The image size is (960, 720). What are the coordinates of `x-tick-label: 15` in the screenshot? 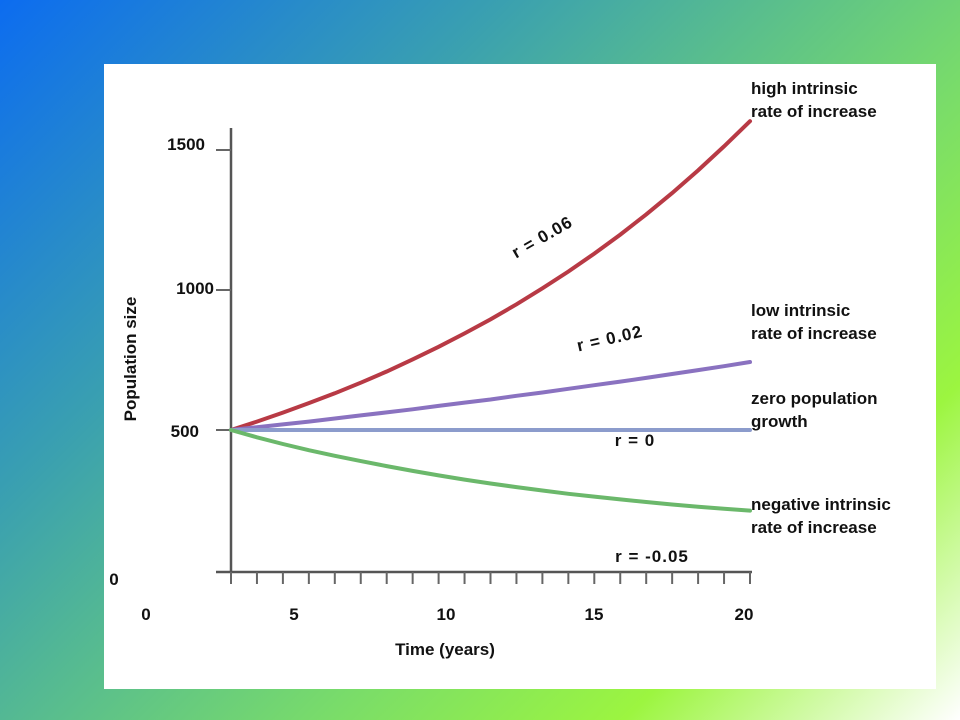 It's located at (594, 614).